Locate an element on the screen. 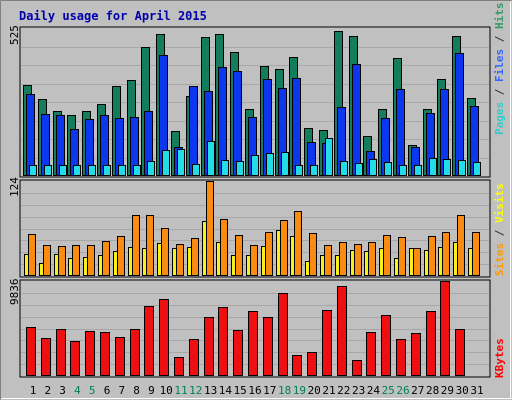 The image size is (512, 400). x-tick-label-day-22: 22 is located at coordinates (343, 390).